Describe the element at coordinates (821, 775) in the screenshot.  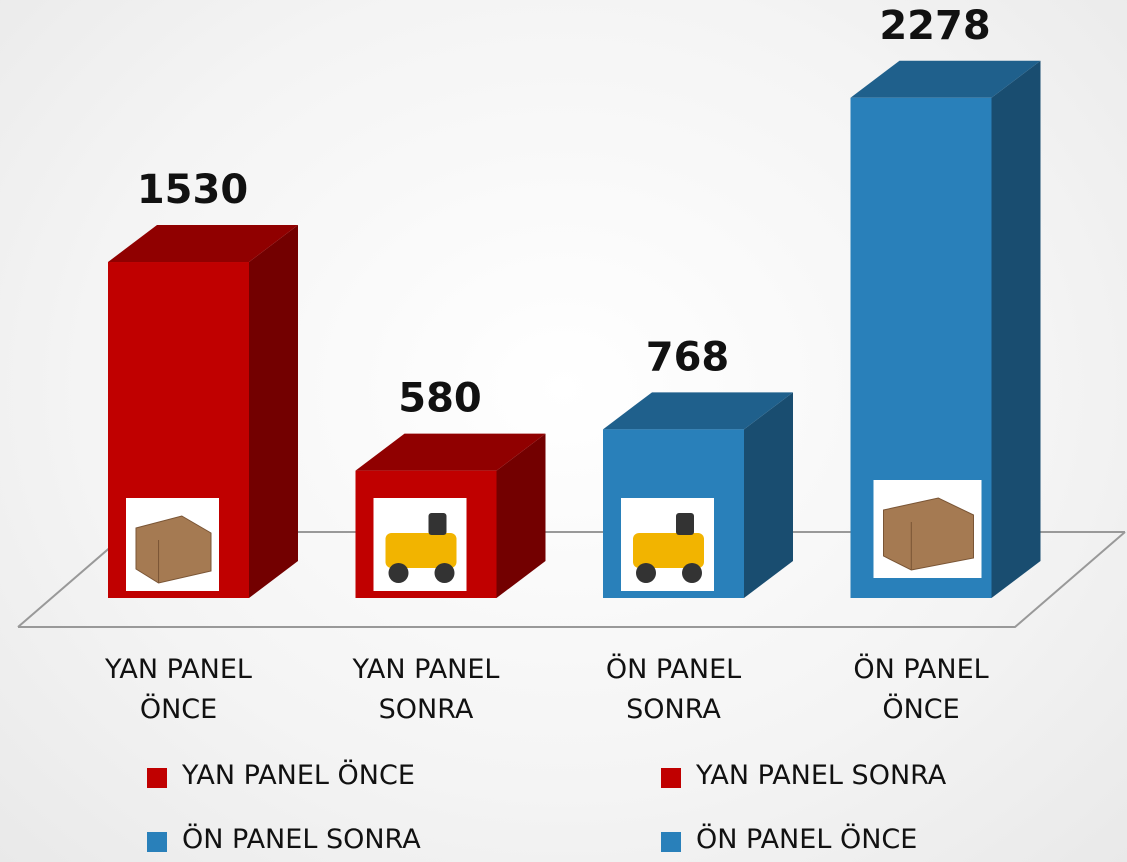
I see `legend-label: YAN PANEL SONRA` at that location.